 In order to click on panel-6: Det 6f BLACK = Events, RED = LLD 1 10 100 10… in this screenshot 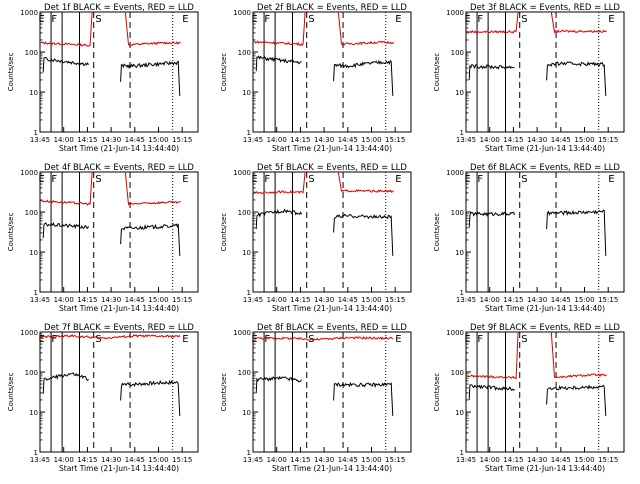, I will do `click(529, 238)`.